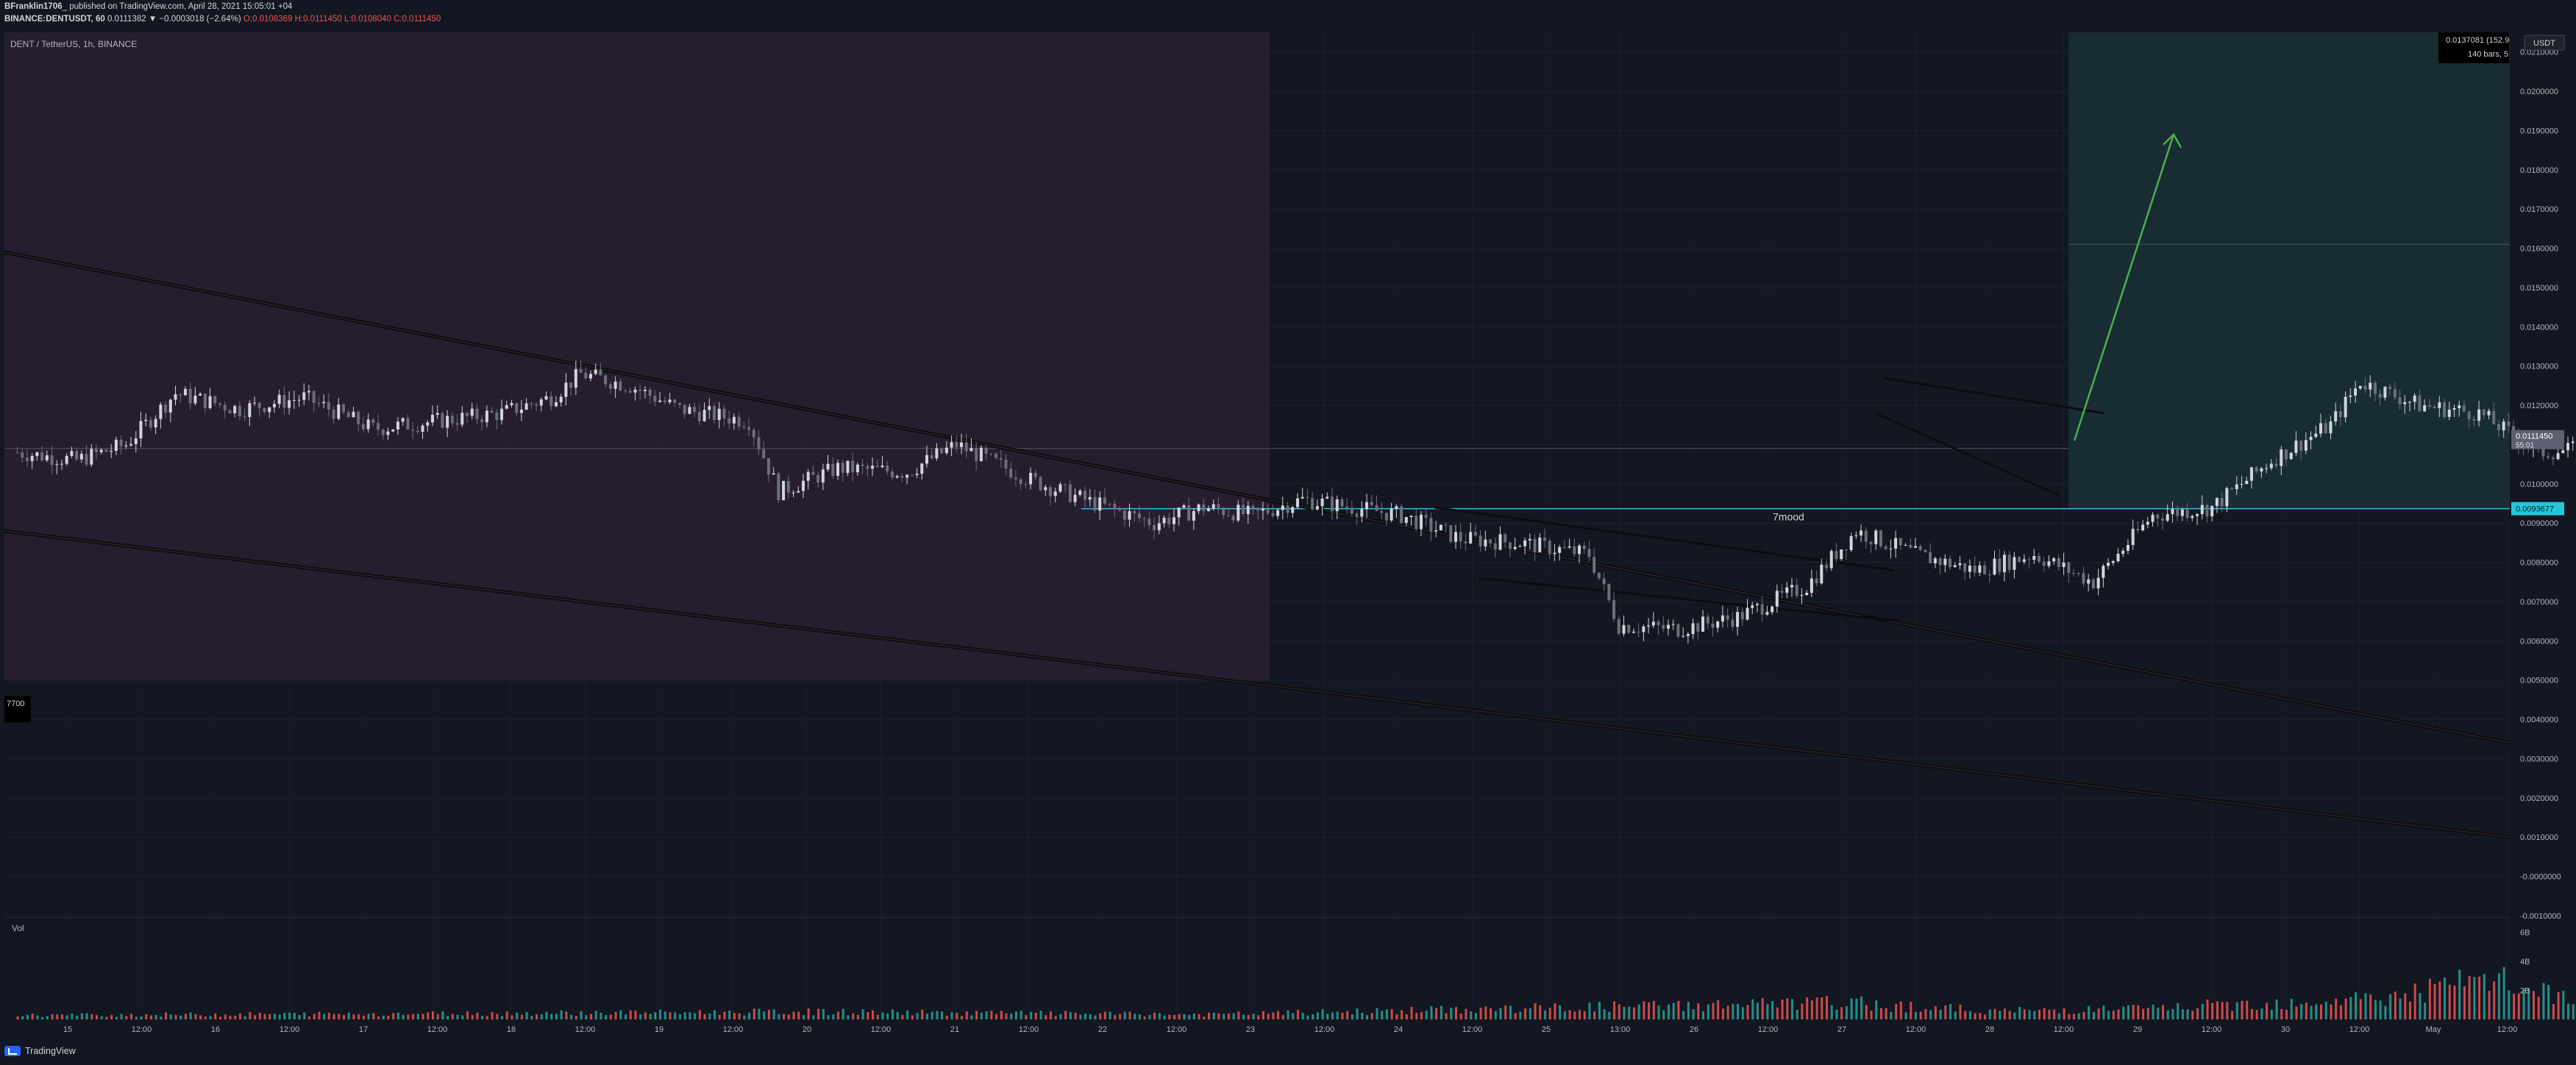 Image resolution: width=2576 pixels, height=1065 pixels. Describe the element at coordinates (367, 20) in the screenshot. I see `low-value: L:0.0108040` at that location.